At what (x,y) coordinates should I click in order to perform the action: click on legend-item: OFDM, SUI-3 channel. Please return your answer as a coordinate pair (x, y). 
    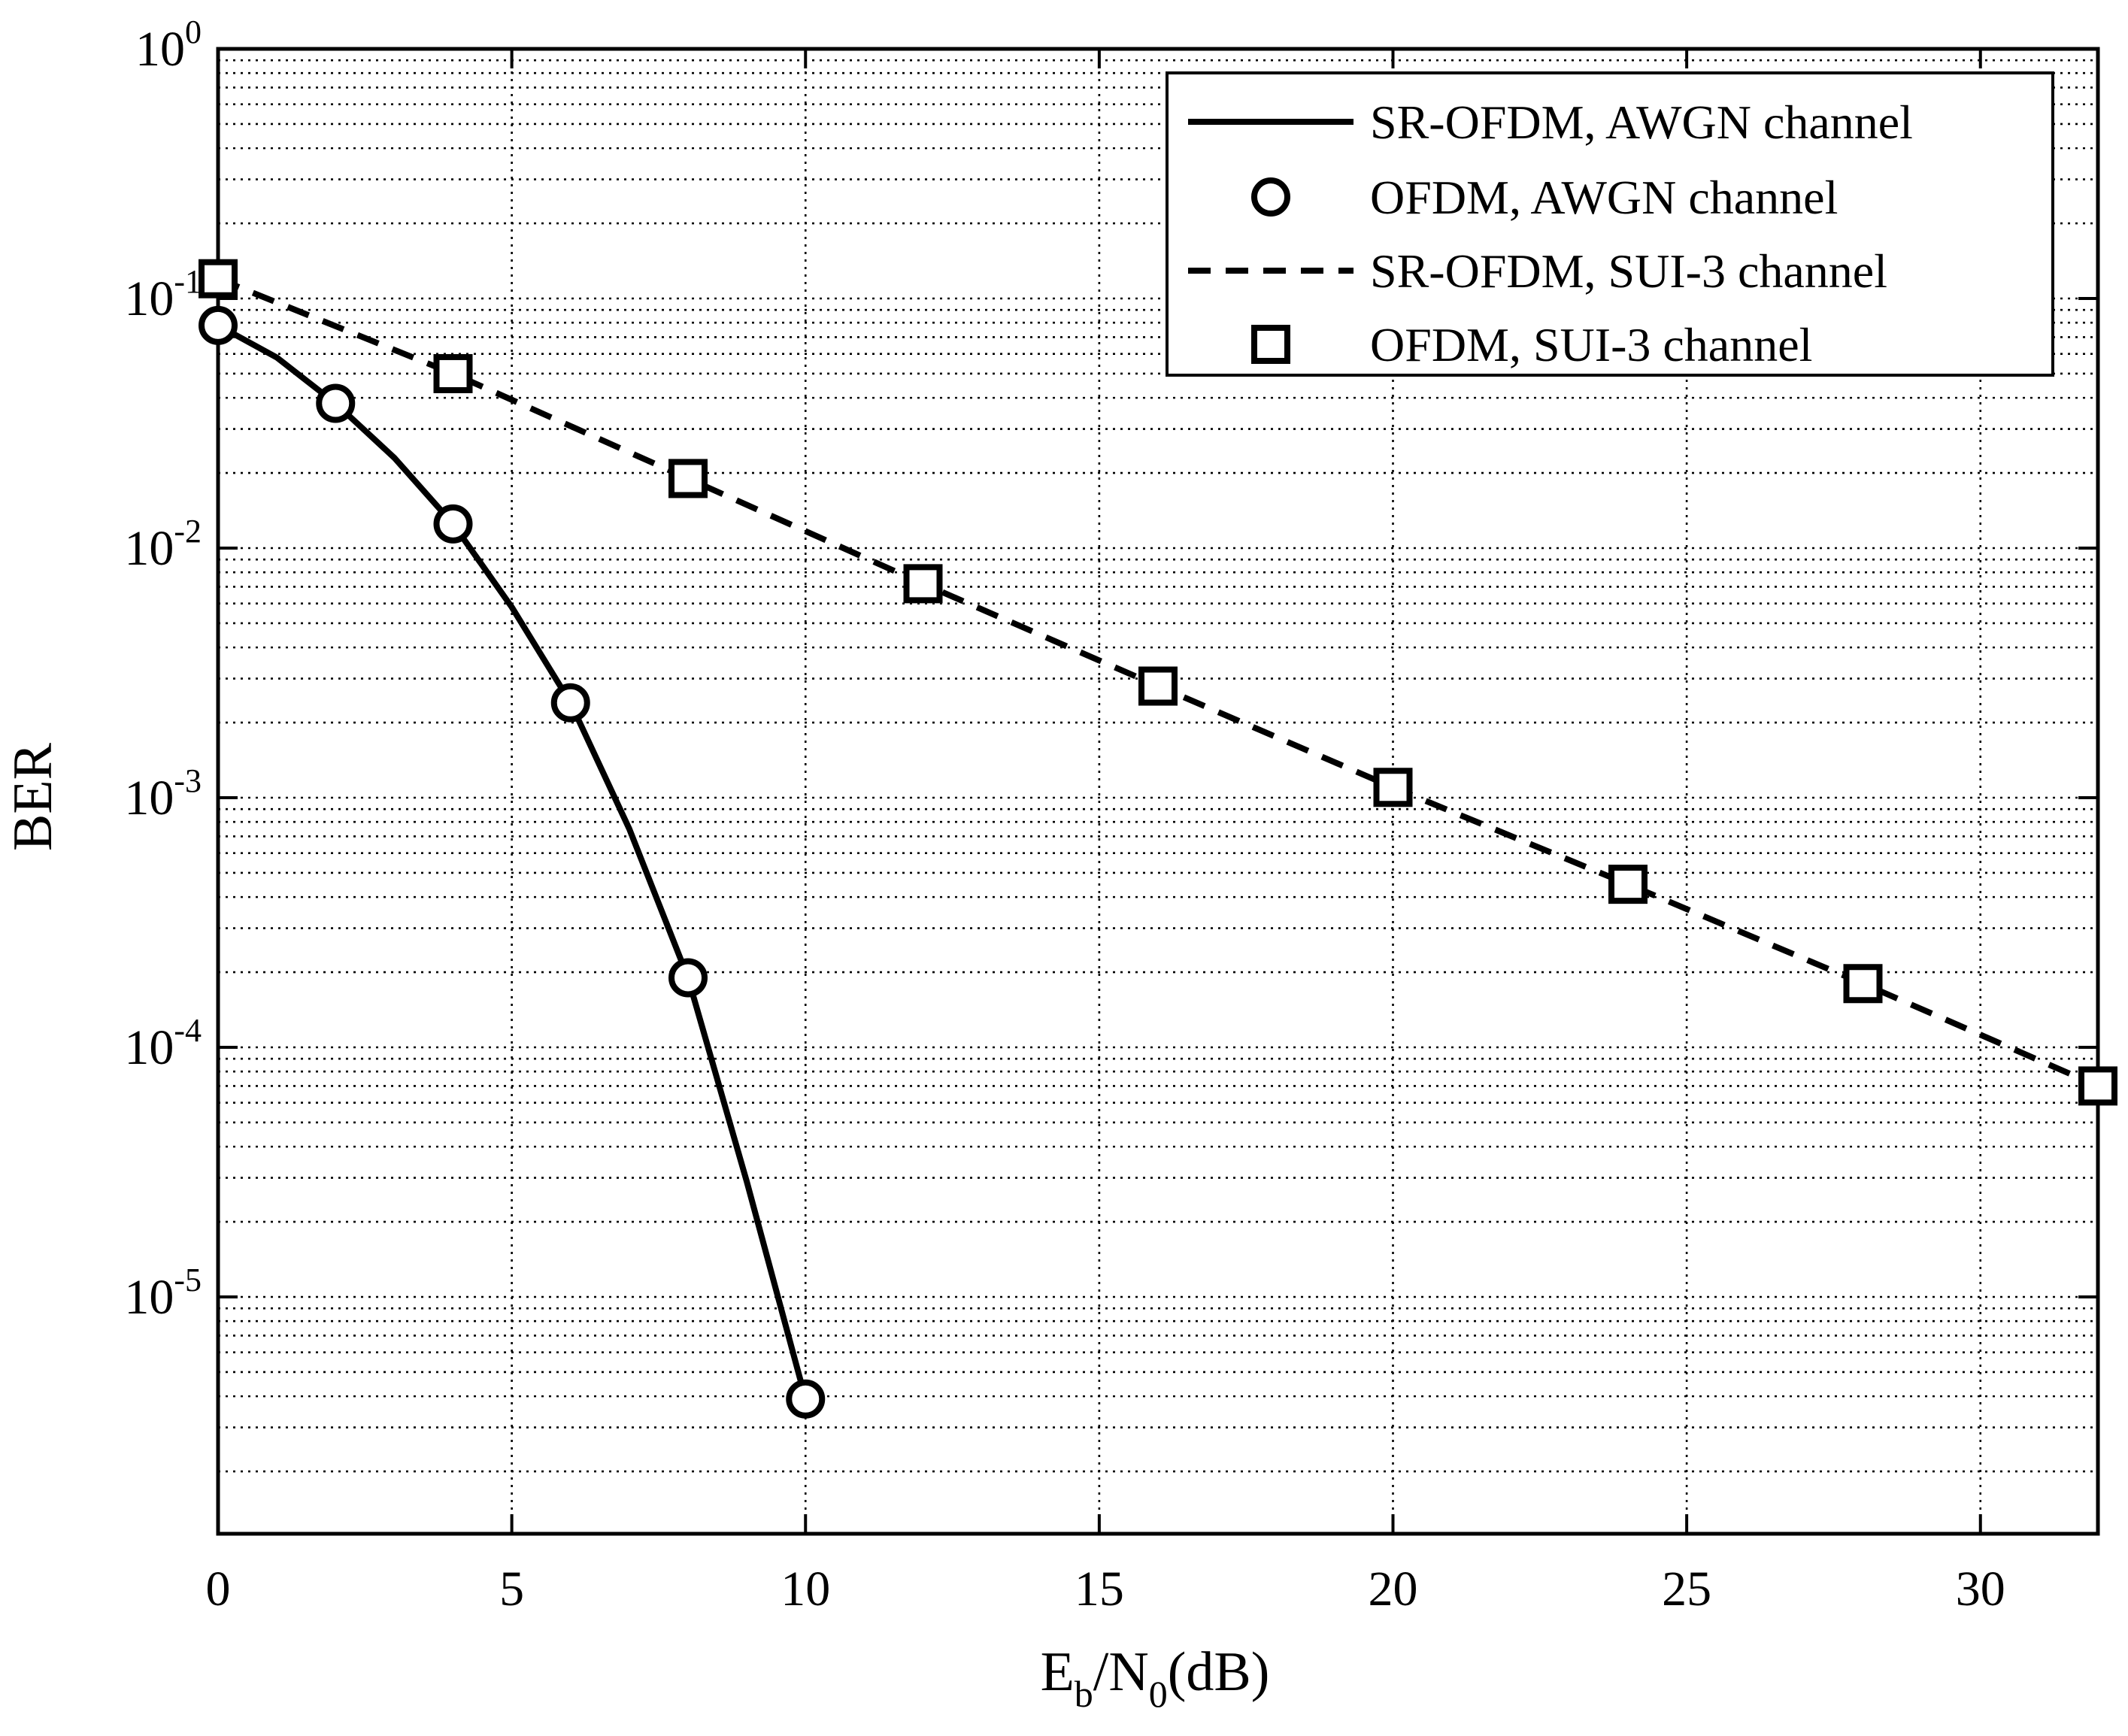
    Looking at the image, I should click on (1531, 344).